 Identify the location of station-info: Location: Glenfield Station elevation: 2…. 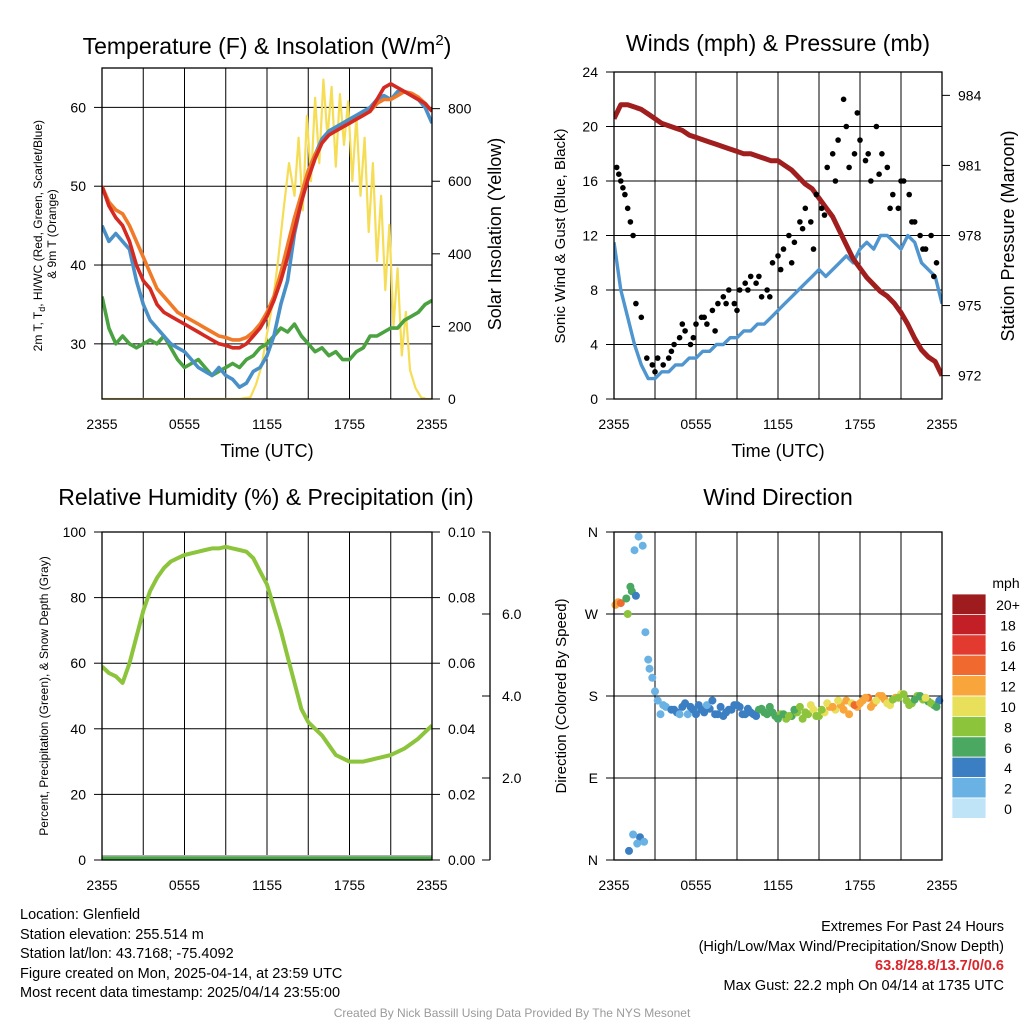
(181, 955).